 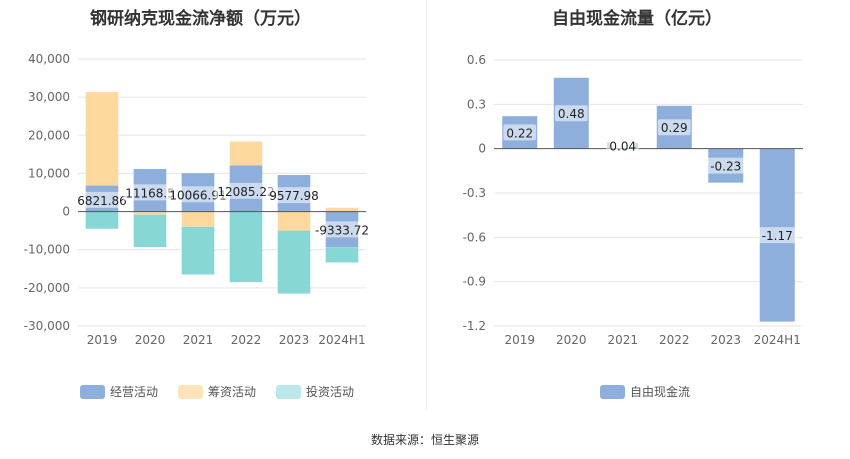 I want to click on legend-label: 自由现金流, so click(x=660, y=392).